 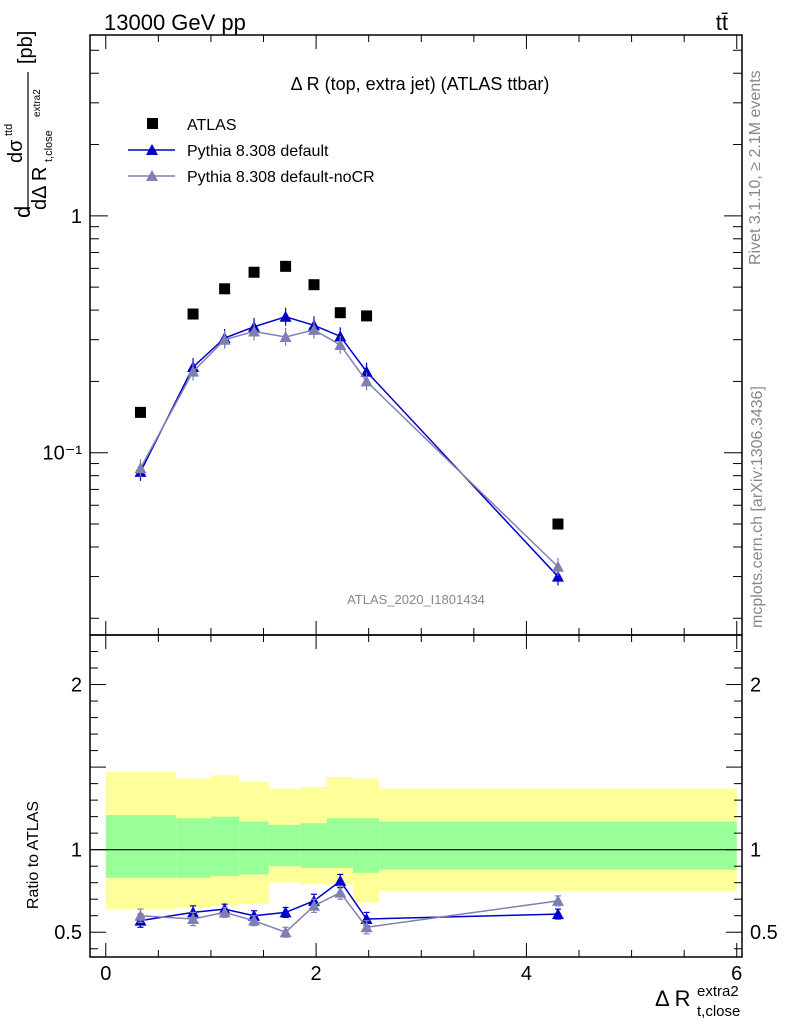 What do you see at coordinates (316, 974) in the screenshot?
I see `x-tick-label: 2` at bounding box center [316, 974].